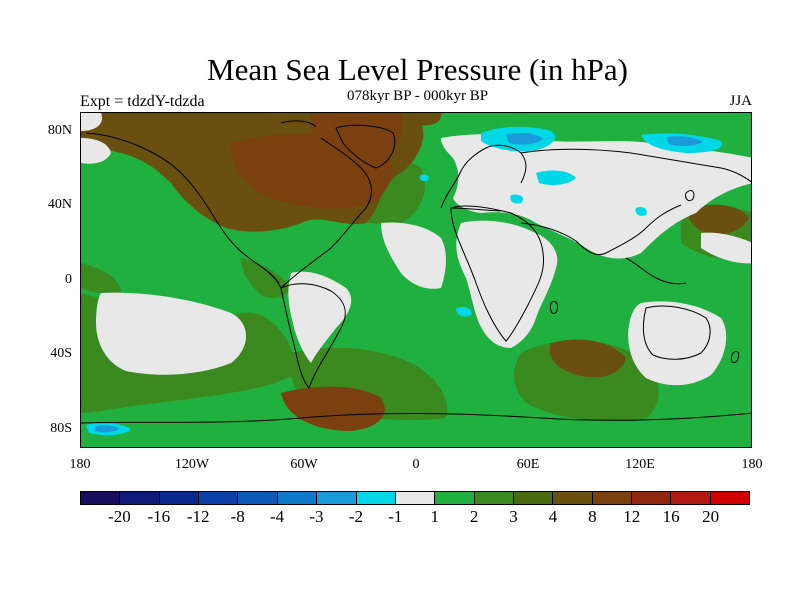 The width and height of the screenshot is (800, 600). What do you see at coordinates (107, 429) in the screenshot?
I see `blue-antarctic-core` at bounding box center [107, 429].